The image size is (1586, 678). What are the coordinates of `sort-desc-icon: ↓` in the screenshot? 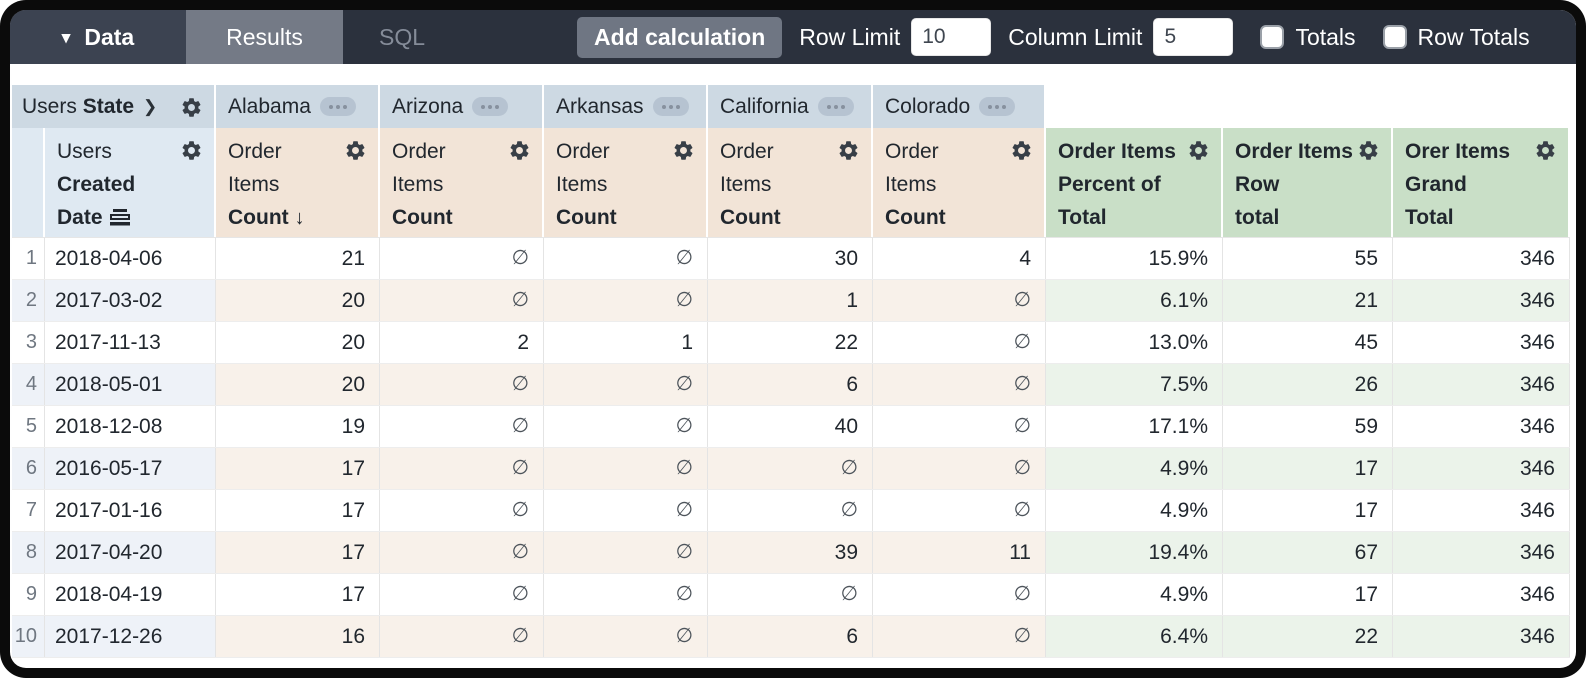 It's located at (299, 218).